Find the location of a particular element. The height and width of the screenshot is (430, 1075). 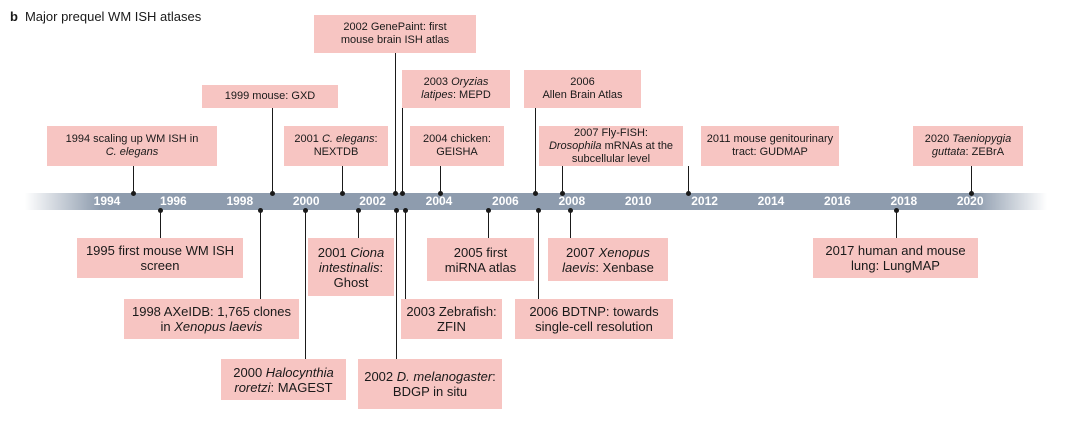

year-label-2012: 2012 is located at coordinates (704, 201).